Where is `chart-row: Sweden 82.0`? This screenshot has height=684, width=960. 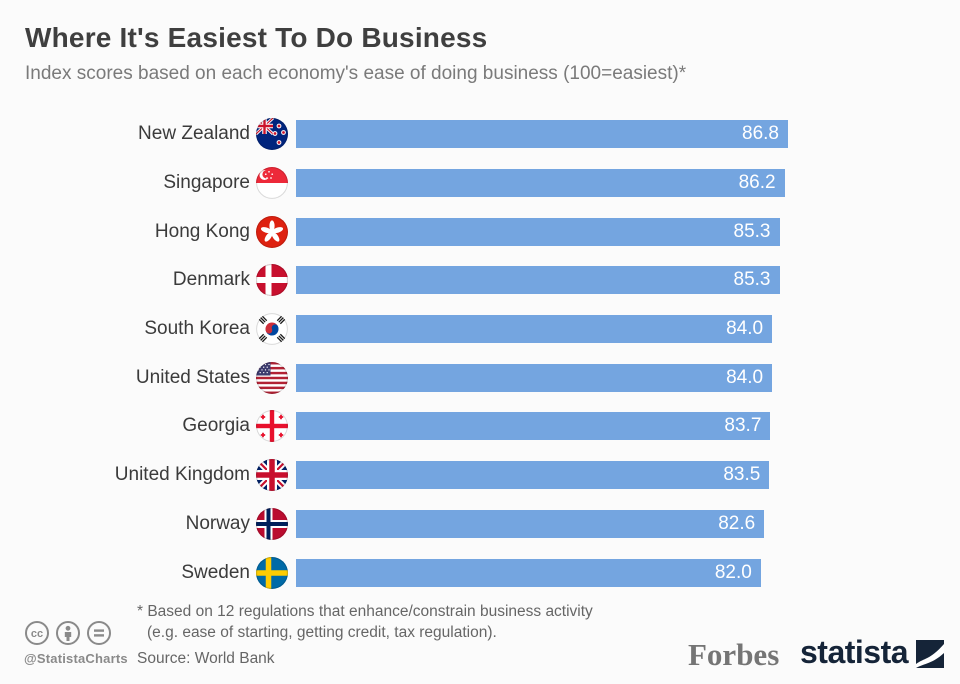
chart-row: Sweden 82.0 is located at coordinates (480, 572).